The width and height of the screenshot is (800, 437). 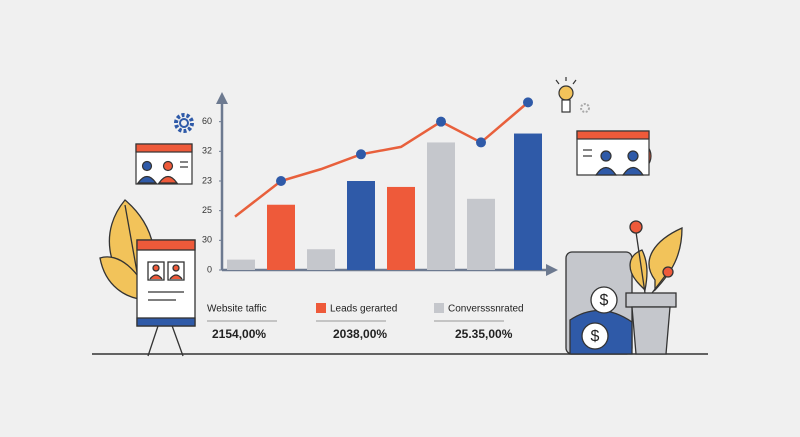 What do you see at coordinates (599, 303) in the screenshot?
I see `money-jar: $ $` at bounding box center [599, 303].